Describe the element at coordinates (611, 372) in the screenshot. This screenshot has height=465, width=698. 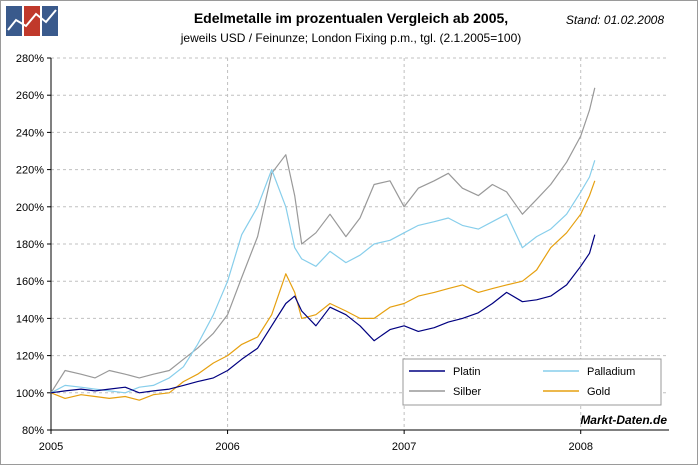
I see `legend-label-palladium: Palladium` at that location.